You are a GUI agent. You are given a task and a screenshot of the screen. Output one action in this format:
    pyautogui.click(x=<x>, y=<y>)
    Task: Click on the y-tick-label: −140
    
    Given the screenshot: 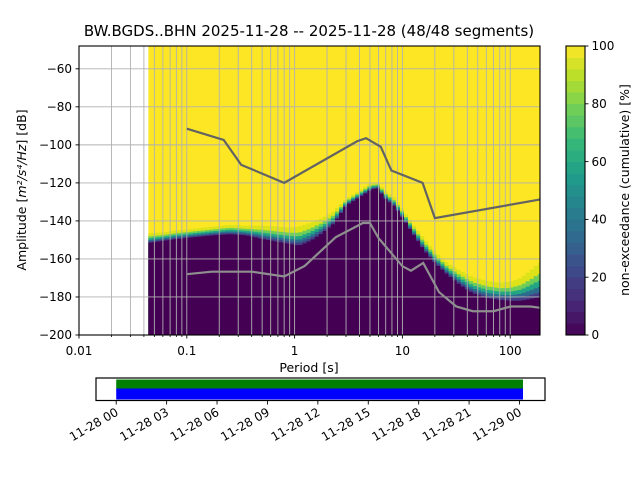 What is the action you would take?
    pyautogui.click(x=55, y=221)
    